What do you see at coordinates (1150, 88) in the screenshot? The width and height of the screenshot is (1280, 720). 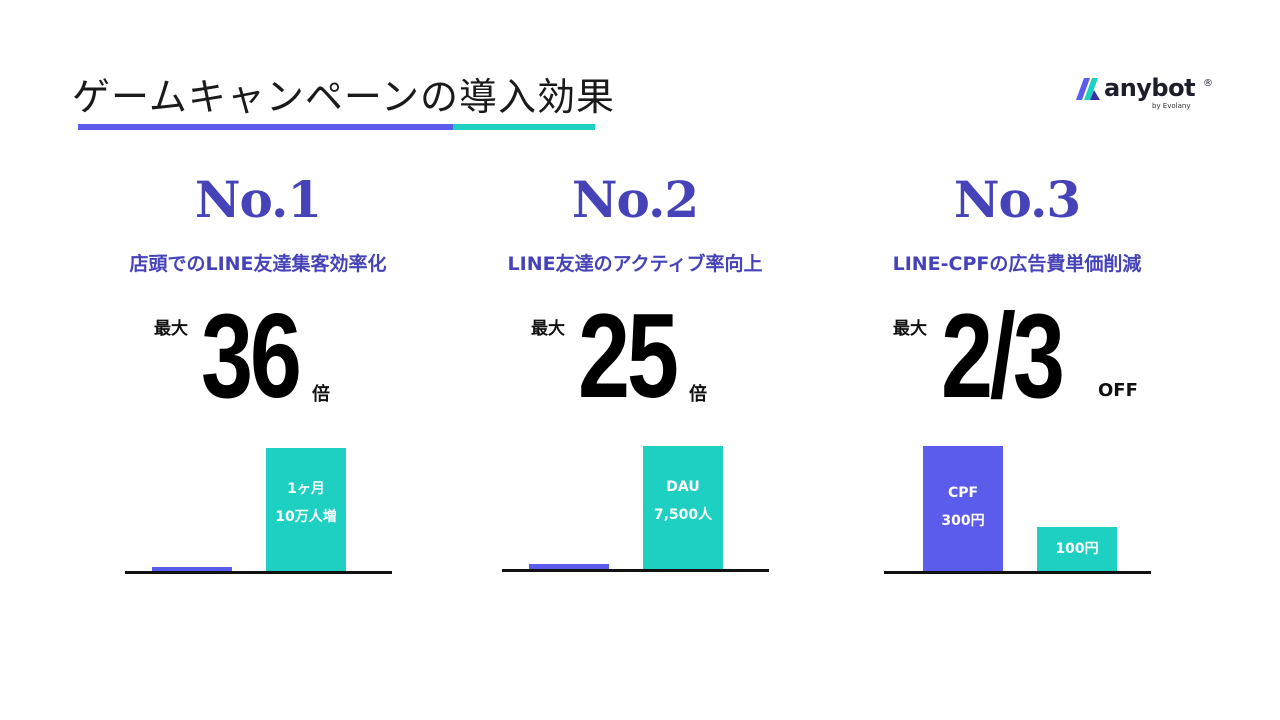 I see `logo-brand: anybot` at bounding box center [1150, 88].